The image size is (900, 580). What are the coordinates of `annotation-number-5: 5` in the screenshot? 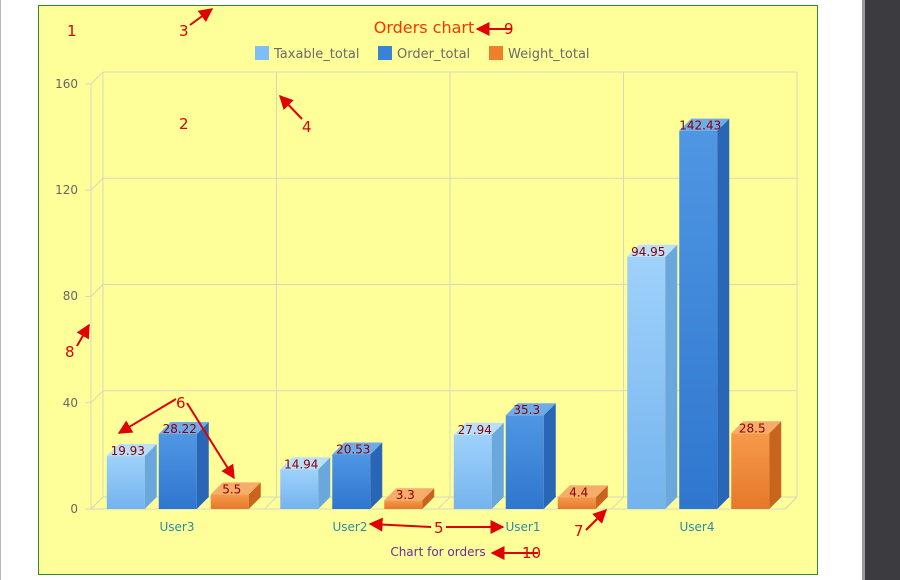 It's located at (439, 528).